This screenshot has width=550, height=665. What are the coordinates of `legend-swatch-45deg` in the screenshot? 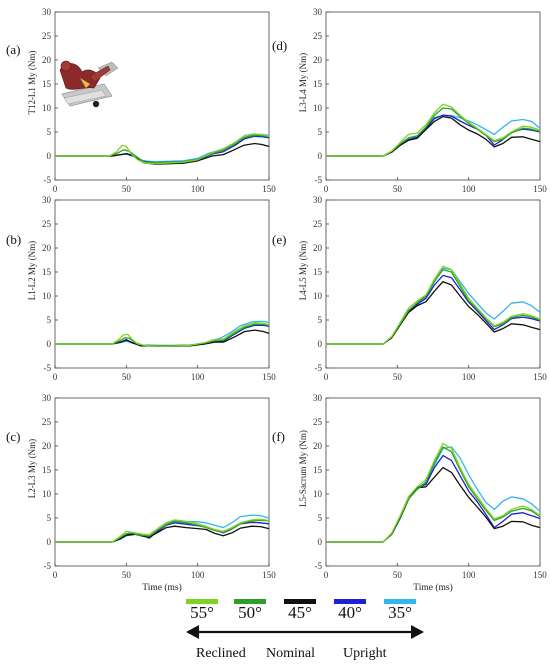 It's located at (300, 601).